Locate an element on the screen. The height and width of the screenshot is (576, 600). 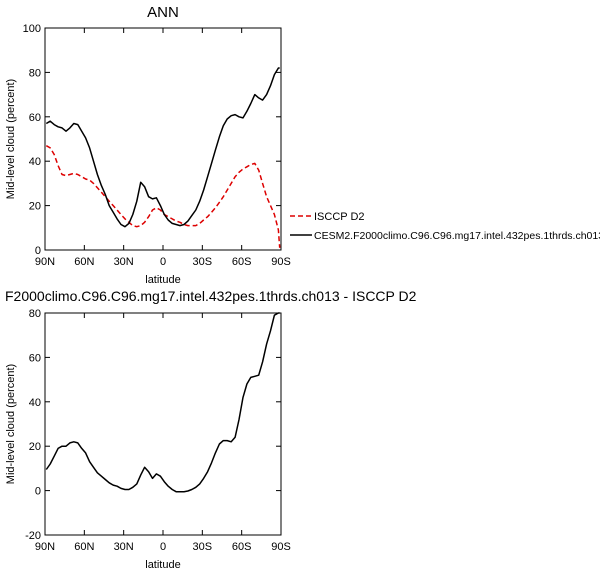
chart-bottom-xtick-label: 90N is located at coordinates (45, 547).